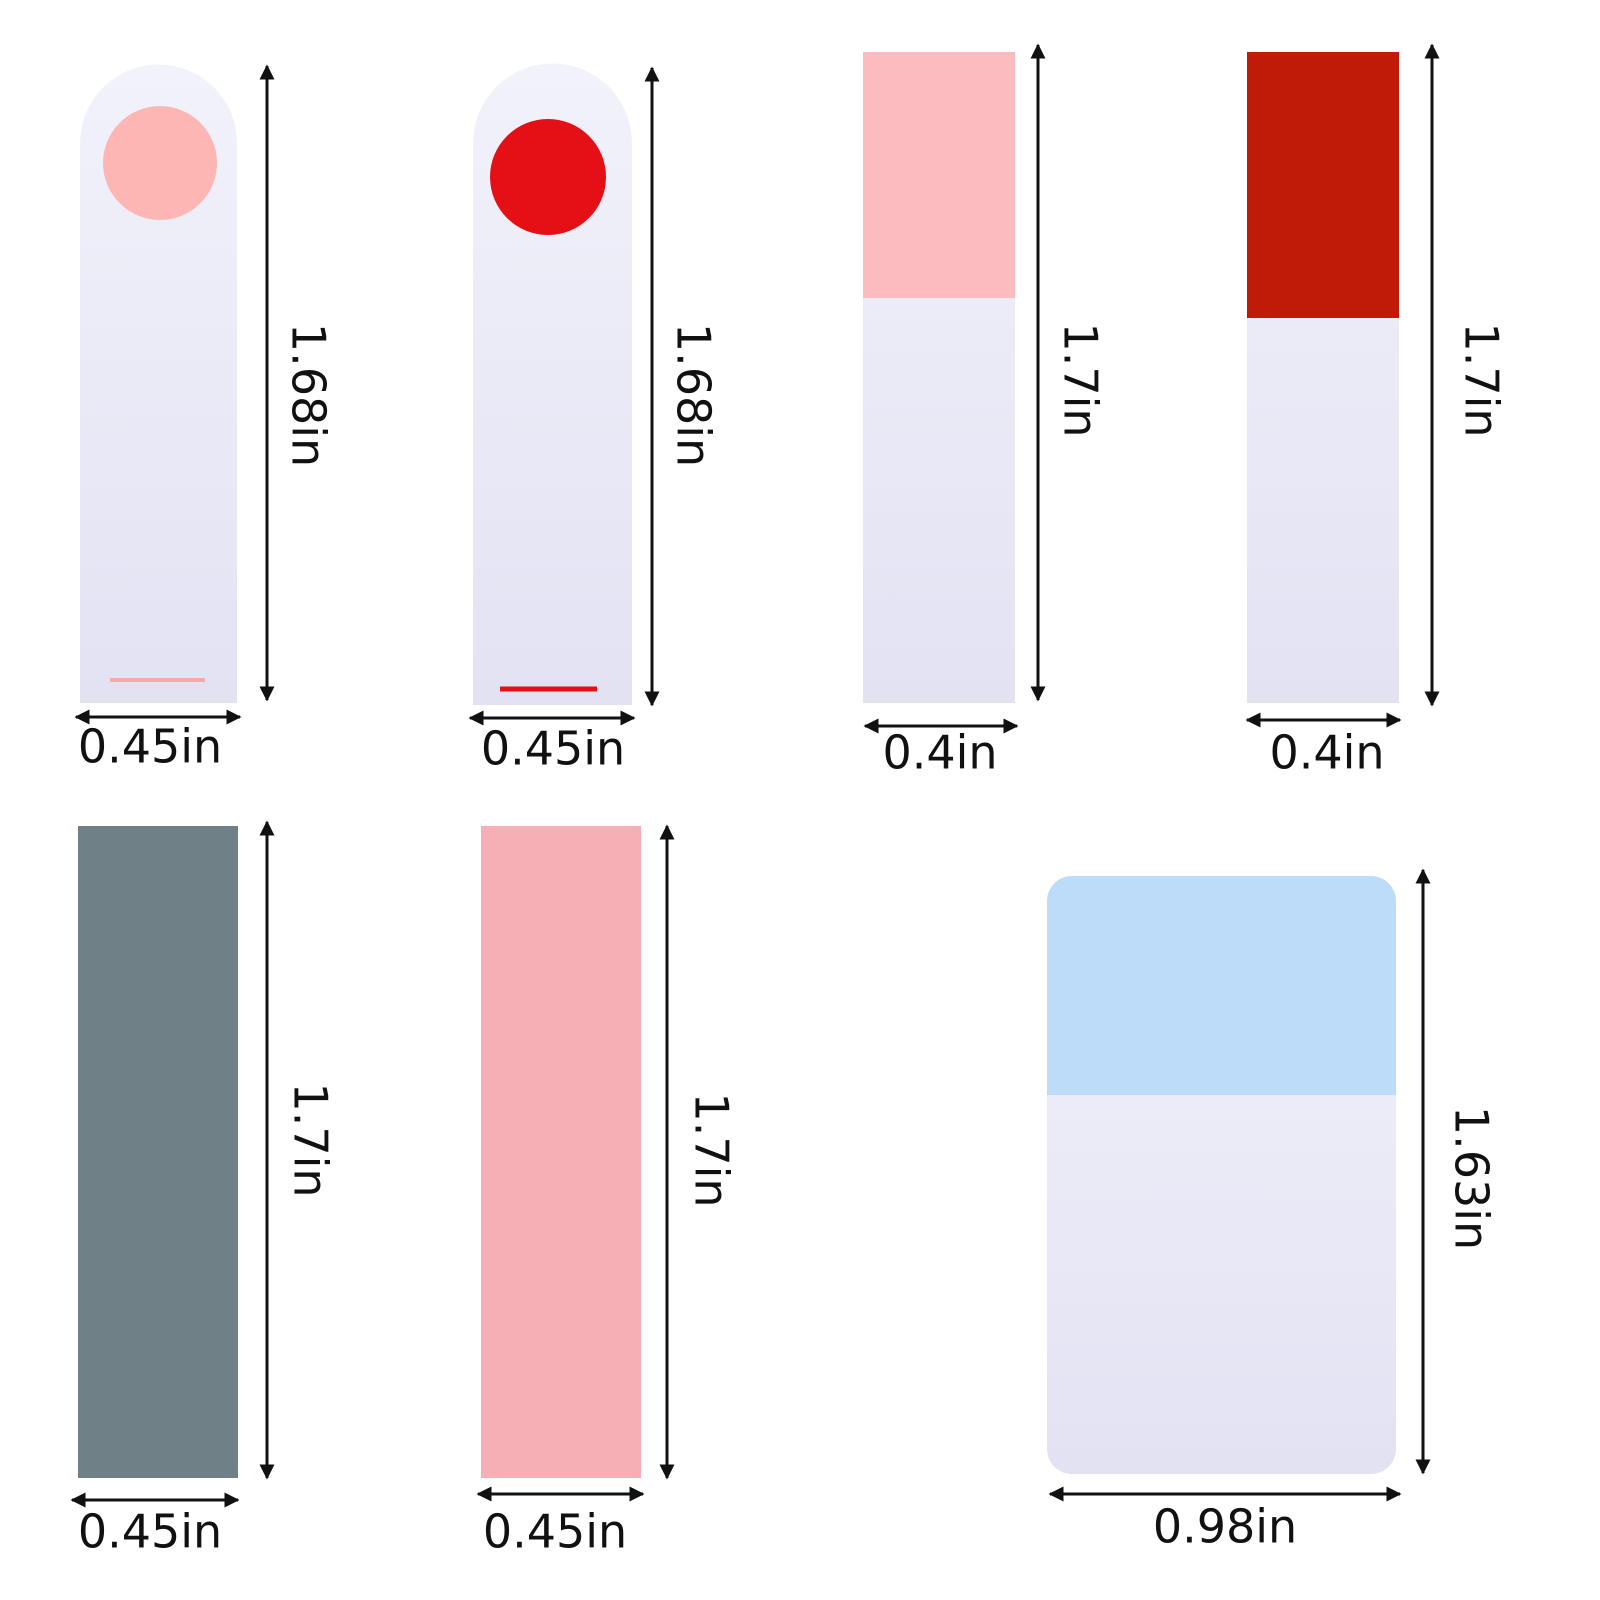 The height and width of the screenshot is (1600, 1600). Describe the element at coordinates (552, 384) in the screenshot. I see `tab-round-red` at that location.